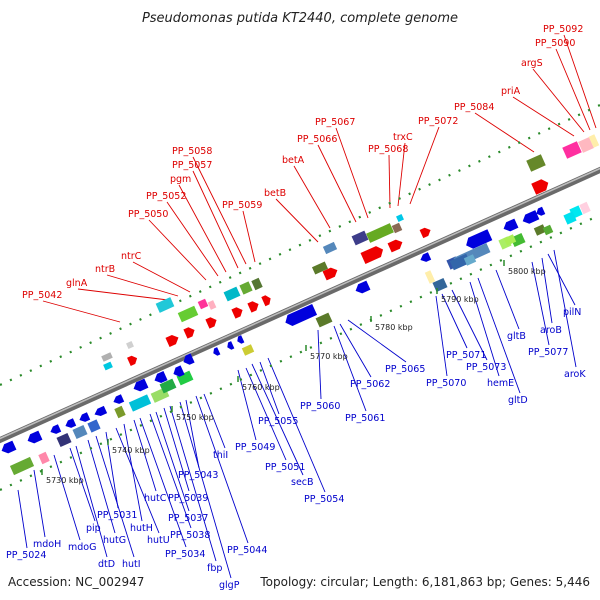  I want to click on kbp-tick-label: 5740 kbp, so click(131, 450).